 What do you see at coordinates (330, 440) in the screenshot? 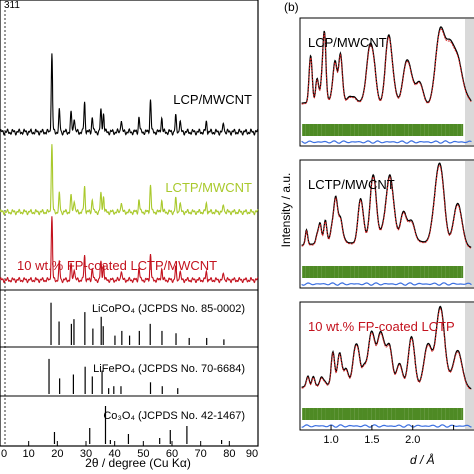
I see `d-tick-label: 1.0` at bounding box center [330, 440].